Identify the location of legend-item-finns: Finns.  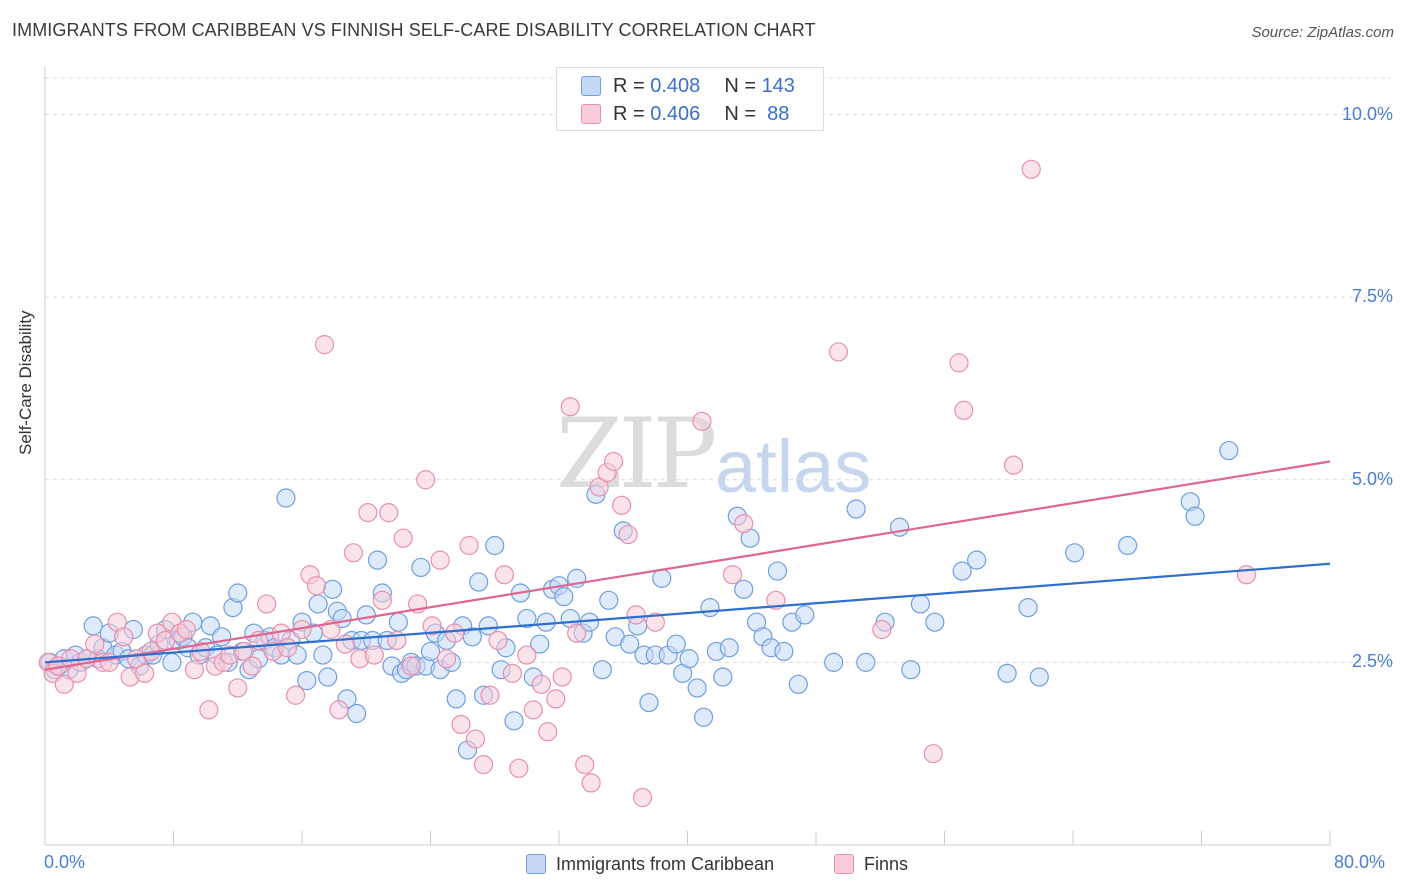
(871, 864).